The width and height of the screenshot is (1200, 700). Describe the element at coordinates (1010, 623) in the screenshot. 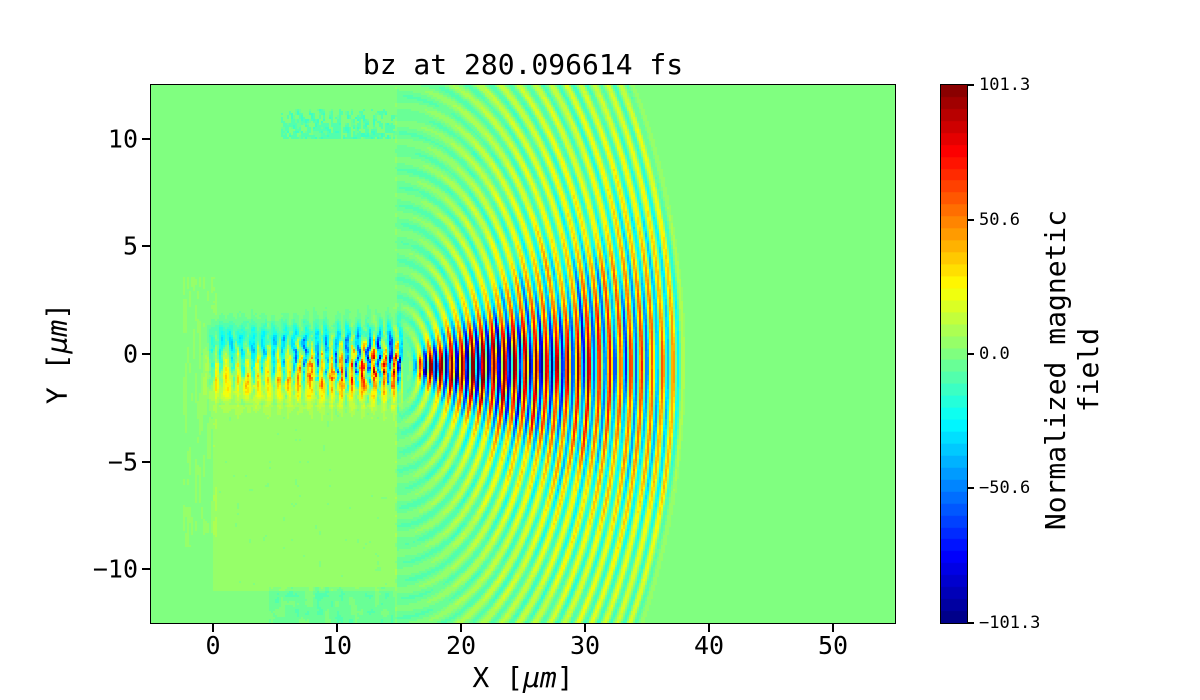

I see `colorbar-tick-label: −101.3` at that location.